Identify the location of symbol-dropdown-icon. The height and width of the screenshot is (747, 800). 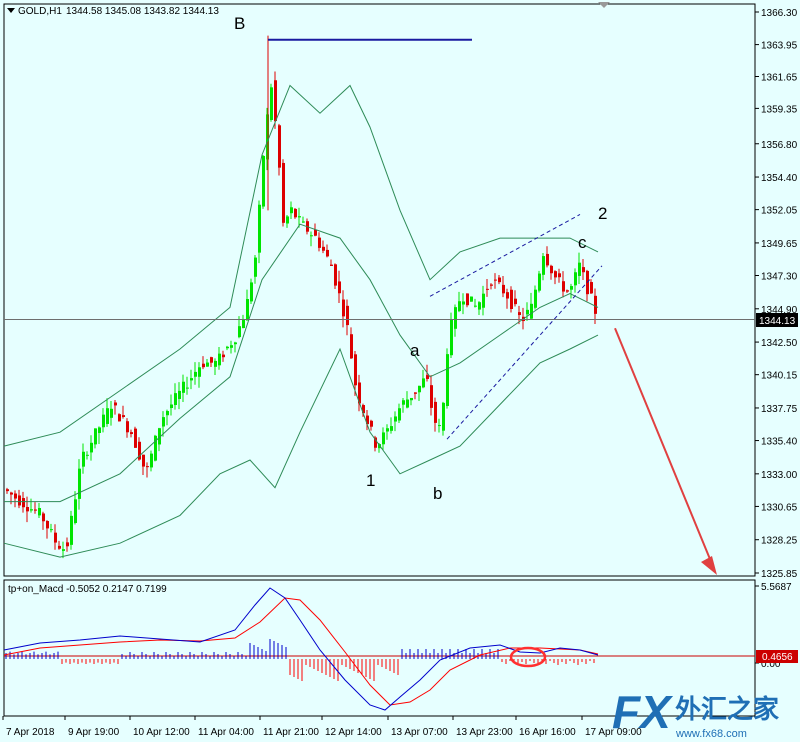
(11, 10).